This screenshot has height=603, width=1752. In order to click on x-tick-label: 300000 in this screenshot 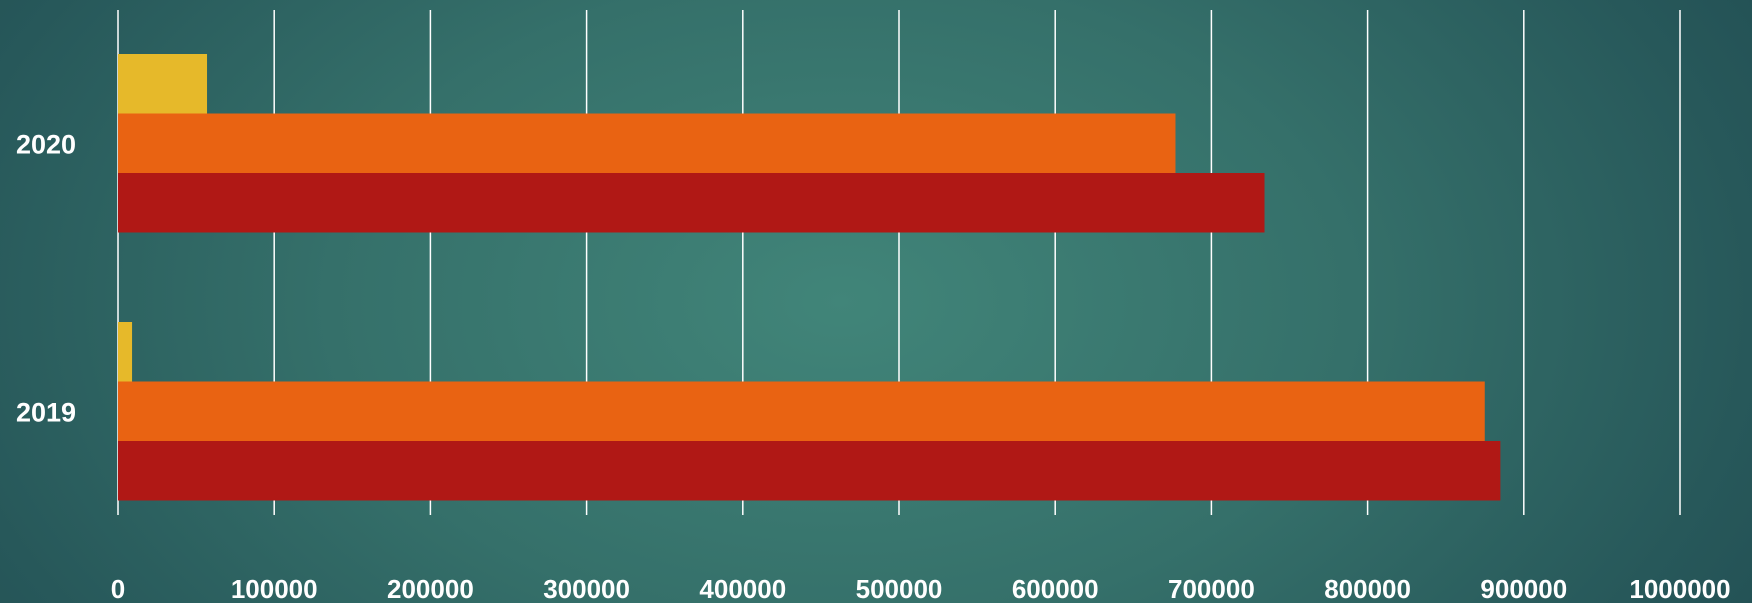, I will do `click(586, 588)`.